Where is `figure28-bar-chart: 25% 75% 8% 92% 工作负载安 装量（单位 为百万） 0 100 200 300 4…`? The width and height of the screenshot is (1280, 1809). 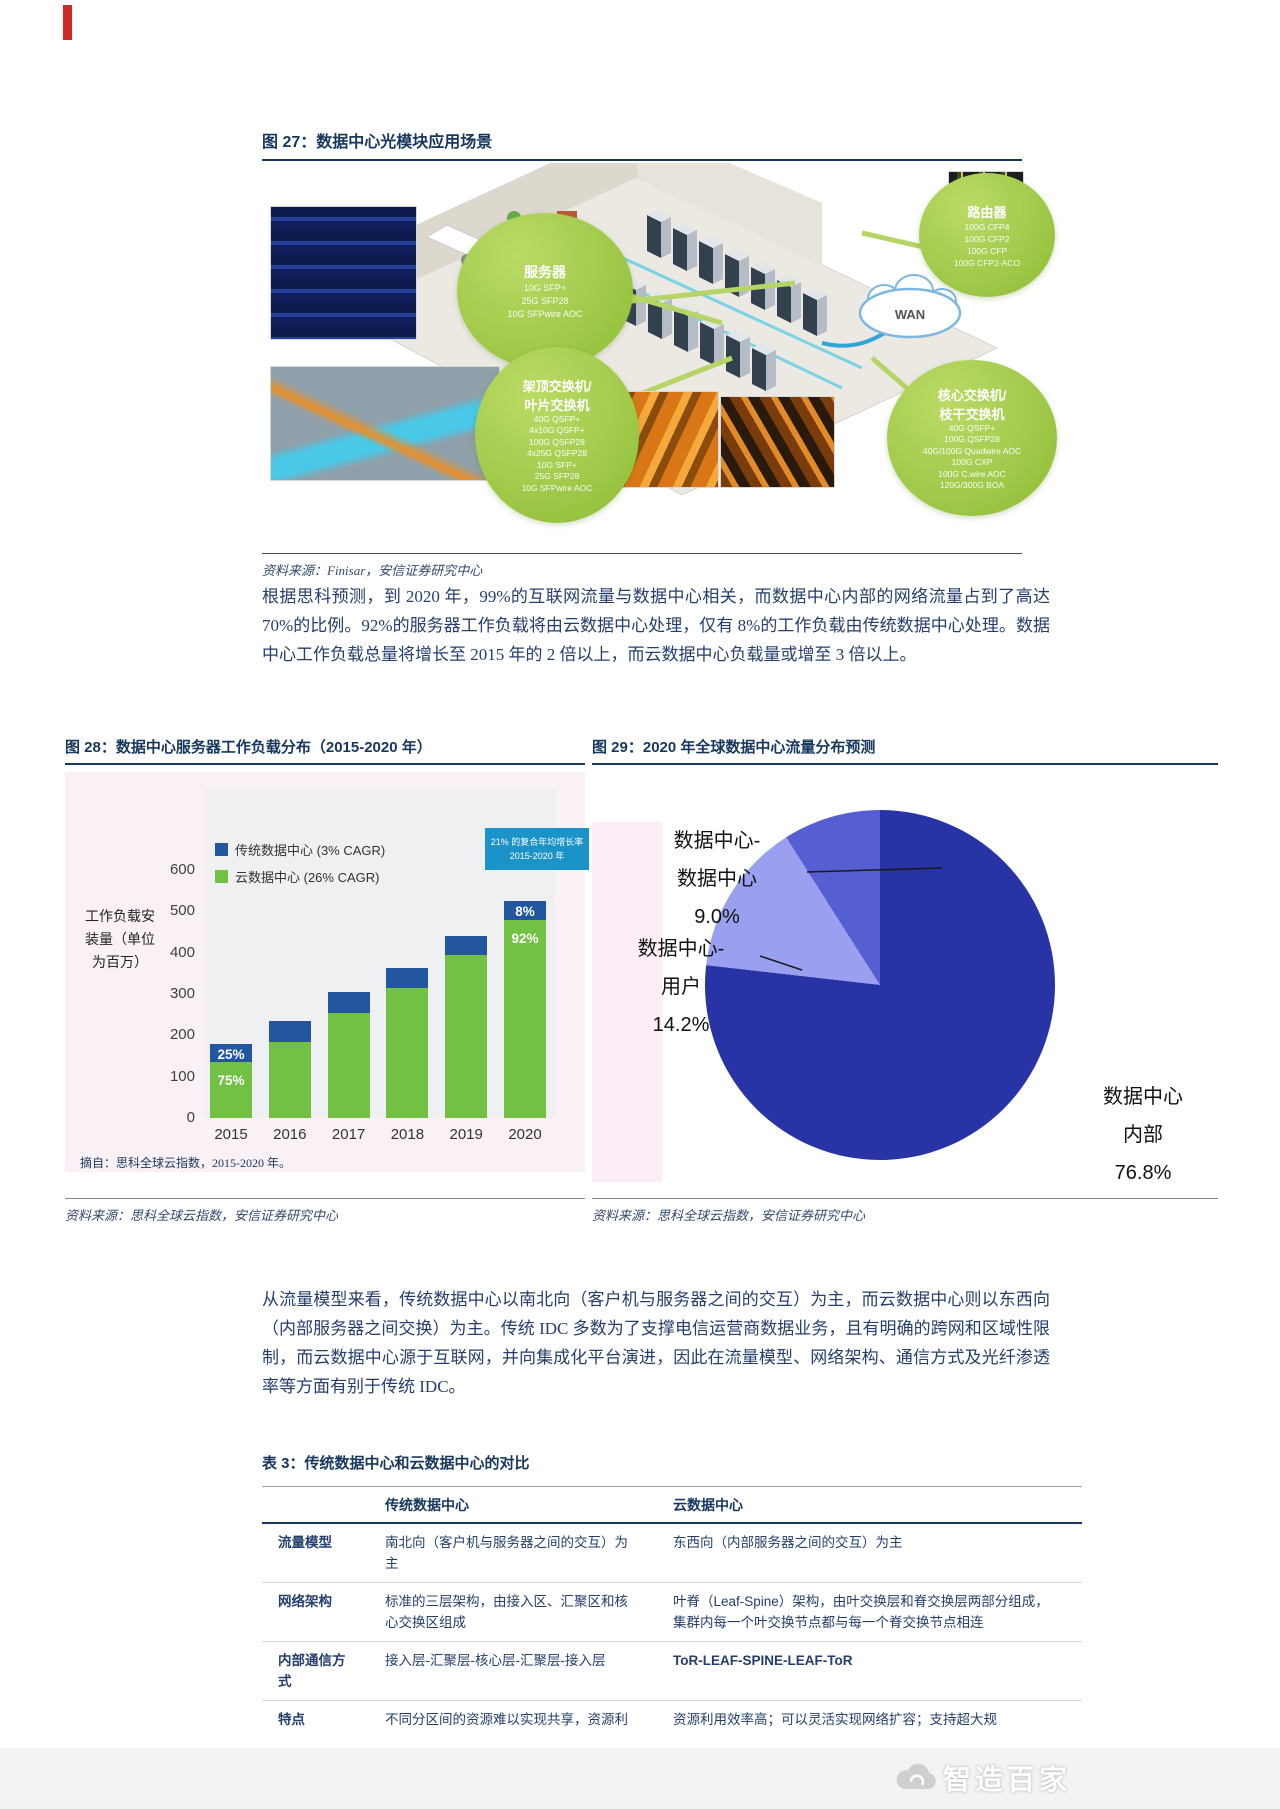
figure28-bar-chart: 25% 75% 8% 92% 工作负载安 装量（单位 为百万） 0 100 200 300 4… is located at coordinates (327, 972).